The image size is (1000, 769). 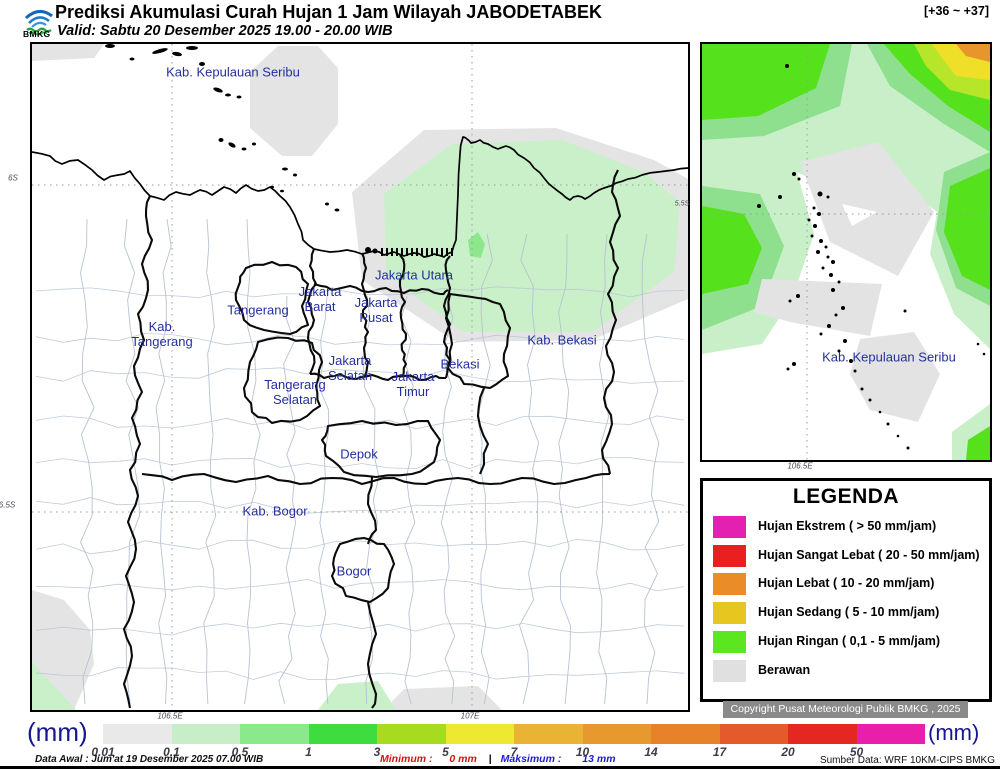 I want to click on map-region-label-bogor: Bogor, so click(x=354, y=571).